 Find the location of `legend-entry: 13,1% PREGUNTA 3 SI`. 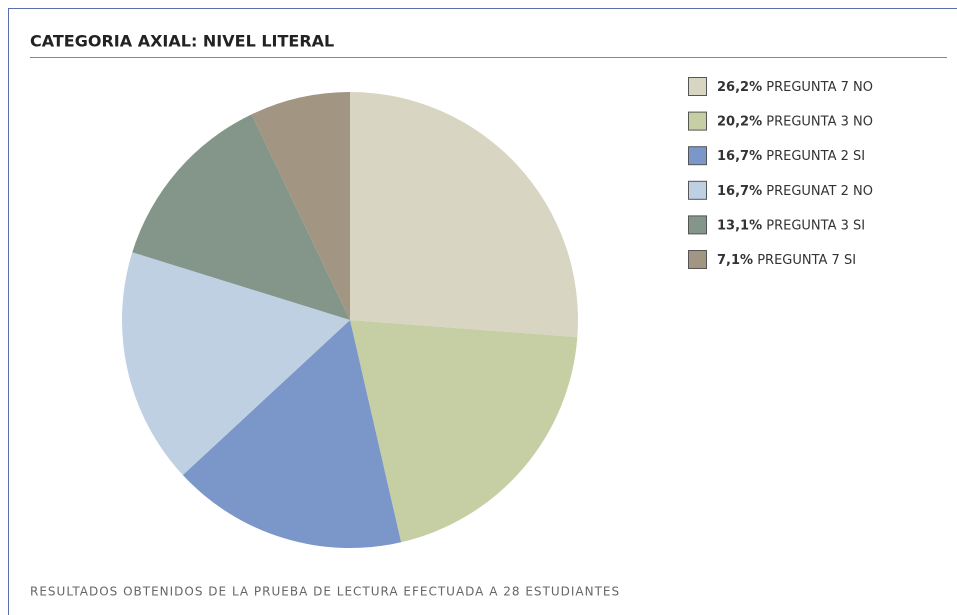

legend-entry: 13,1% PREGUNTA 3 SI is located at coordinates (791, 225).